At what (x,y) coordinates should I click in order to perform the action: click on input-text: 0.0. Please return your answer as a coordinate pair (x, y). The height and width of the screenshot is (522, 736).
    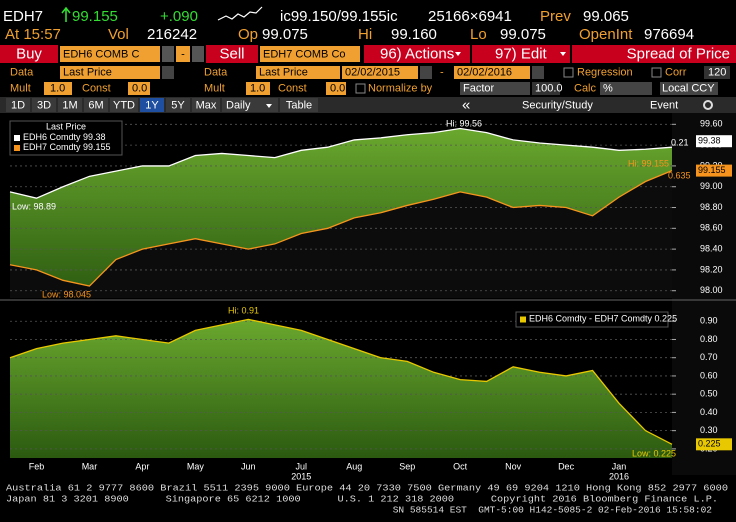
    Looking at the image, I should click on (337, 88).